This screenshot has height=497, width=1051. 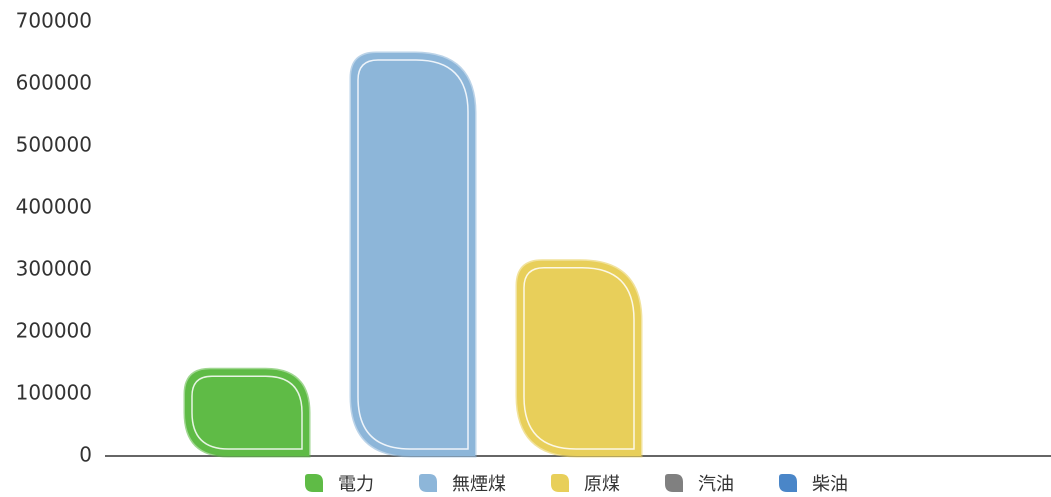 I want to click on legend-label: 無煙煤, so click(x=479, y=484).